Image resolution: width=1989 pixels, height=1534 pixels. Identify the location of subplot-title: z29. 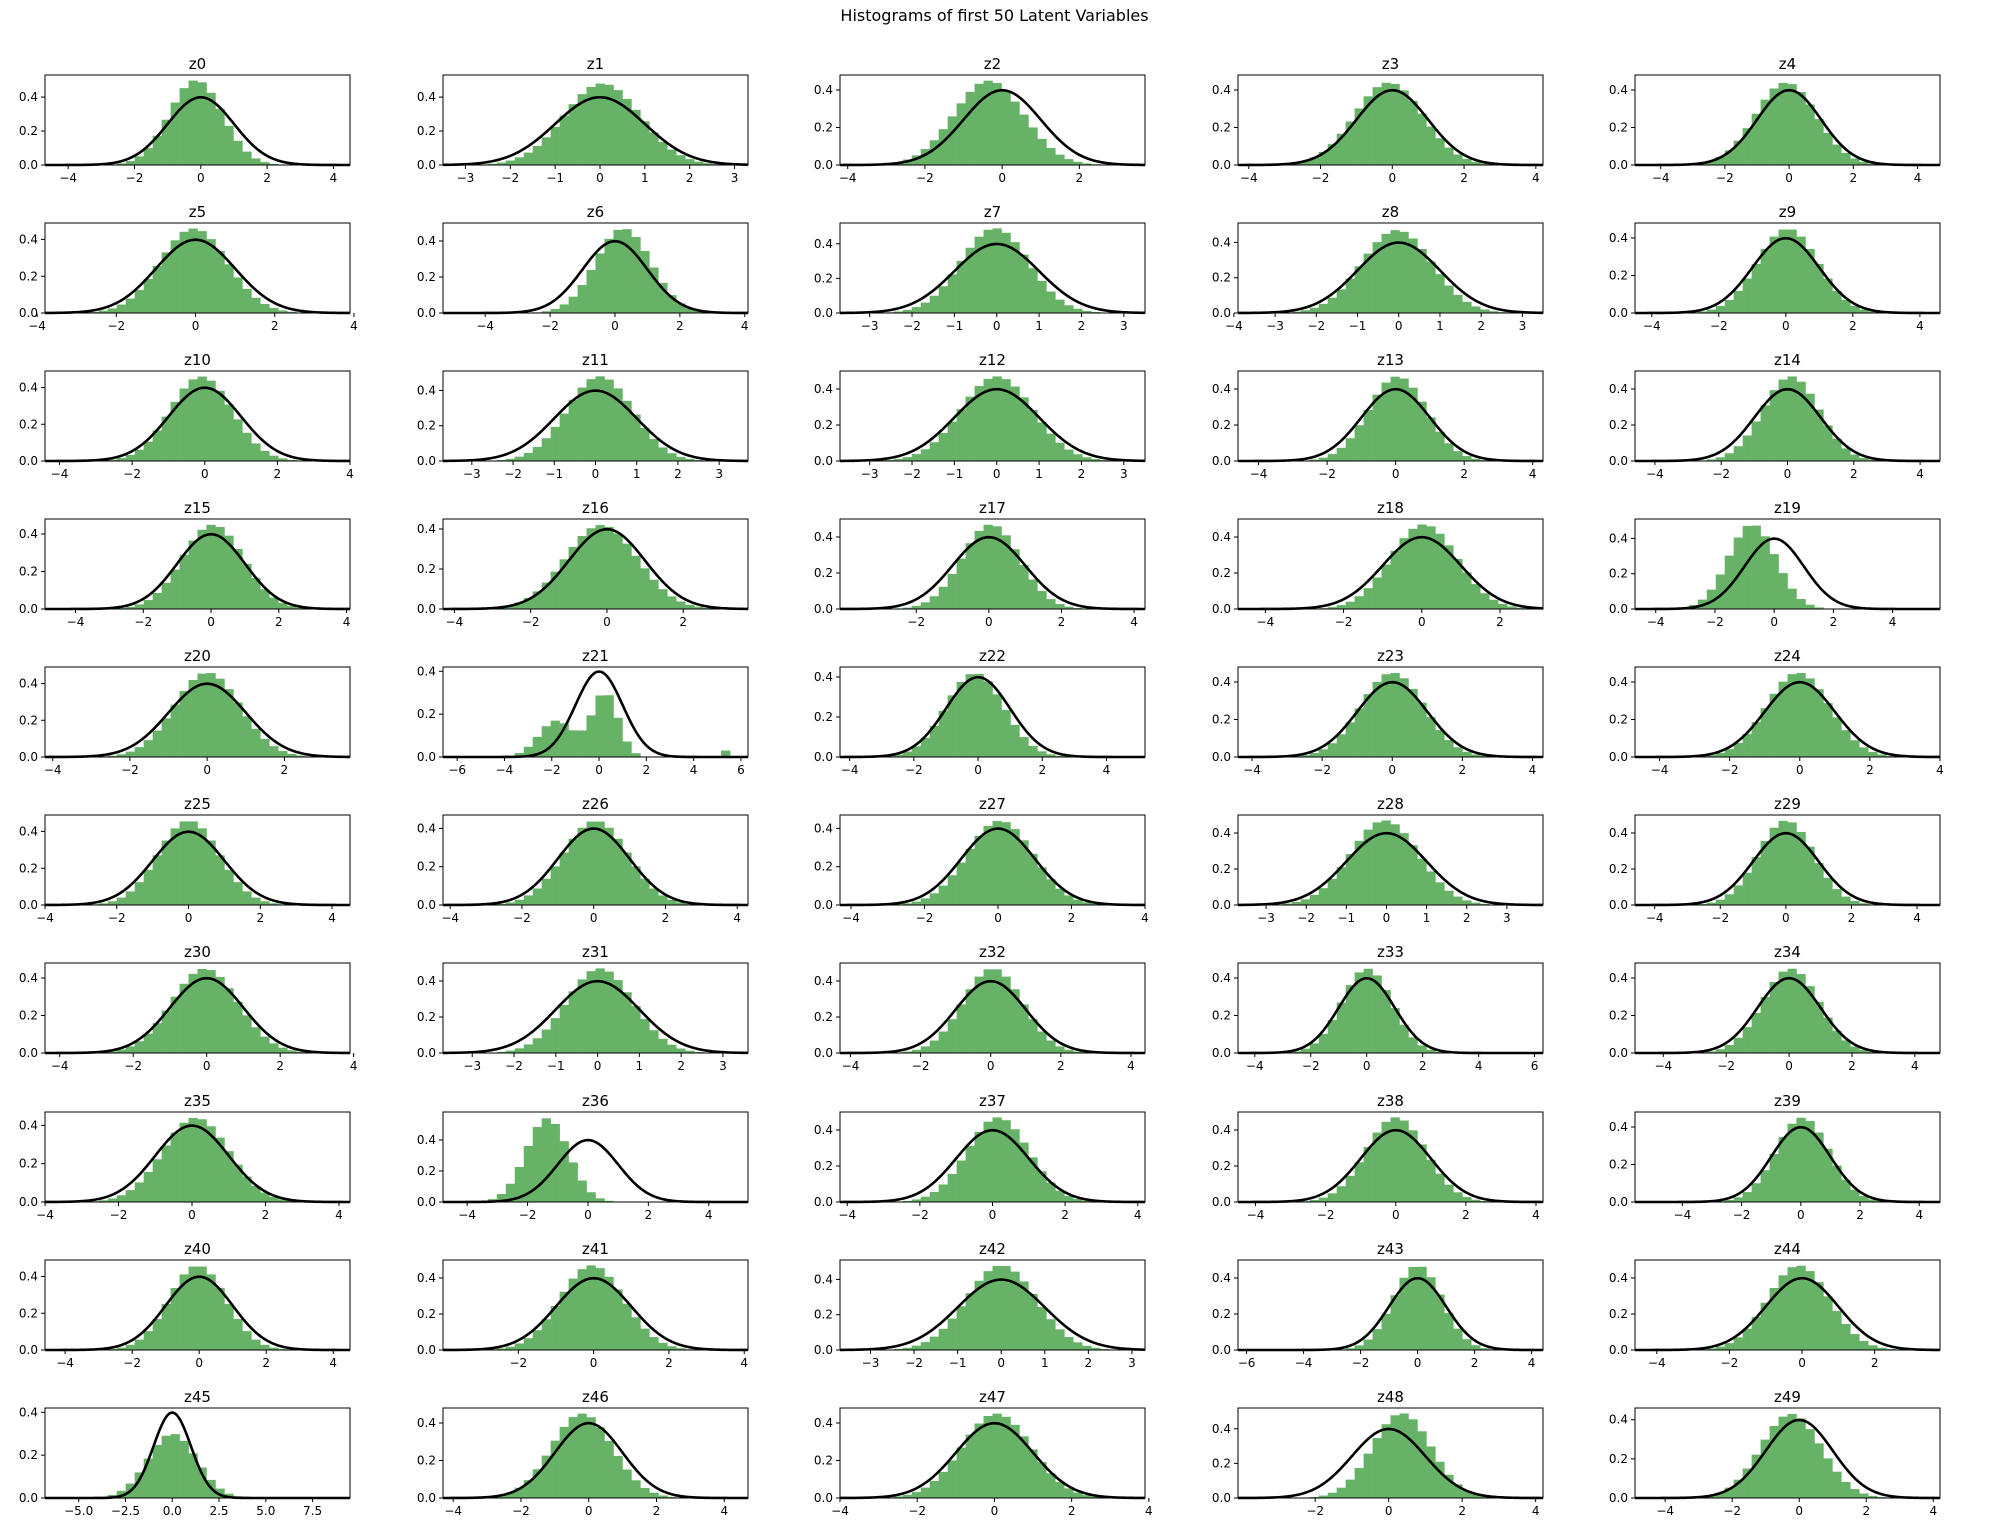
(1787, 804).